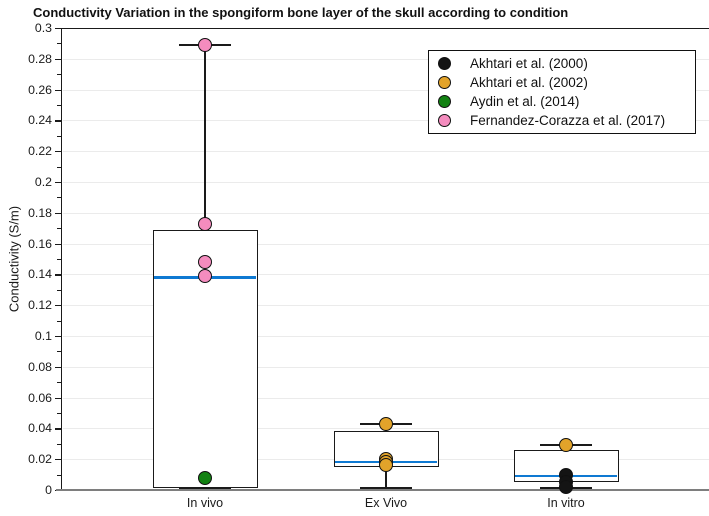  Describe the element at coordinates (48, 490) in the screenshot. I see `y-tick-label: 0` at that location.